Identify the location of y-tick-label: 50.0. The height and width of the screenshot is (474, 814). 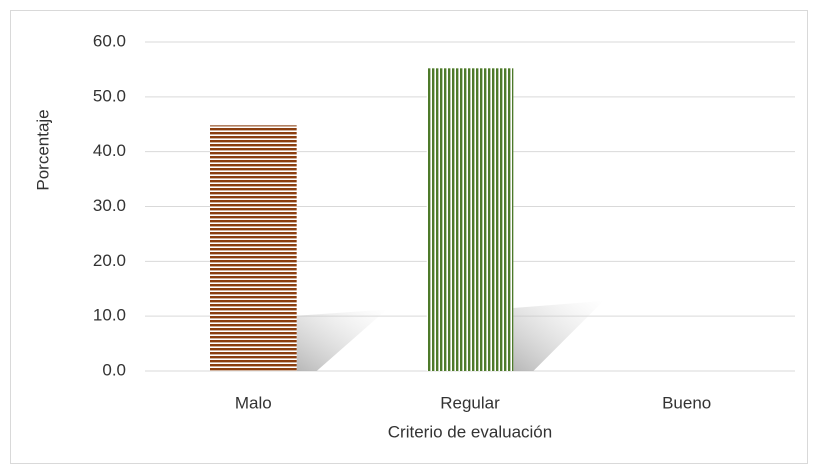
(109, 95).